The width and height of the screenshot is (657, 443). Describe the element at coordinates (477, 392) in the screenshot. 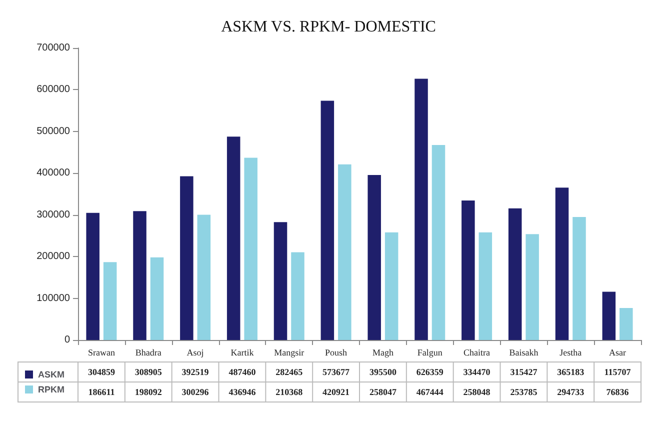

I see `data-label: 258048` at that location.